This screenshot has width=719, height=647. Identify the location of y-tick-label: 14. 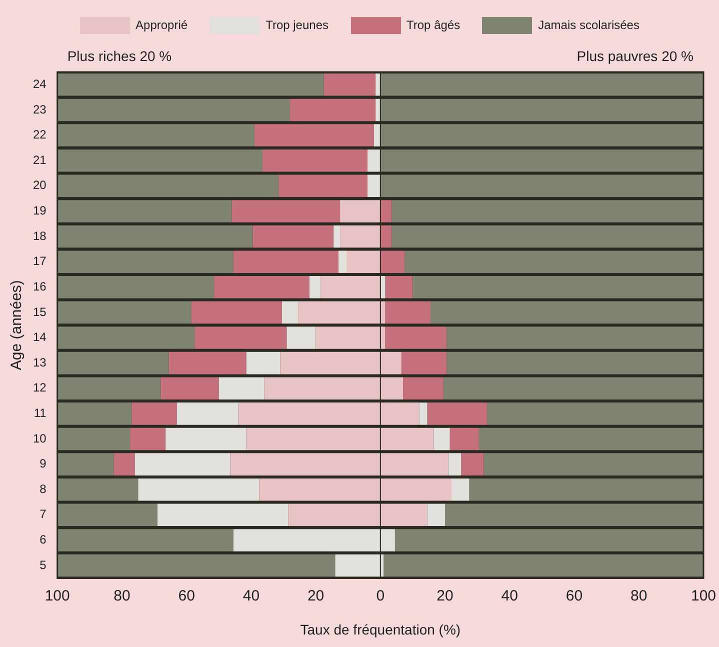
(39, 337).